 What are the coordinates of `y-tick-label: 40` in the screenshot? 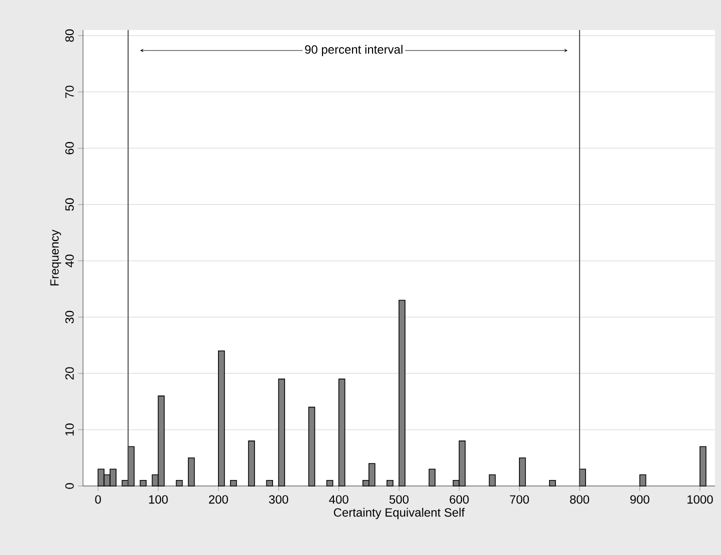 It's located at (69, 261).